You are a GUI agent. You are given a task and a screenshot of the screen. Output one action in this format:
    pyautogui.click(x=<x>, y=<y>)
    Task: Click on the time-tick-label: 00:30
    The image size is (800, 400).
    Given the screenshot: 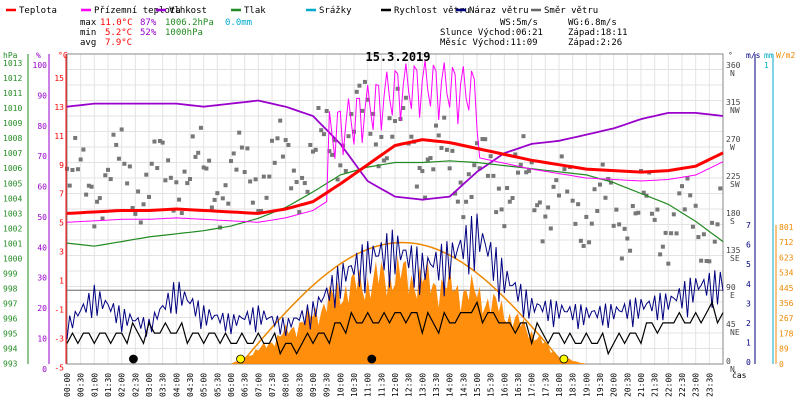 What is the action you would take?
    pyautogui.click(x=81, y=385)
    